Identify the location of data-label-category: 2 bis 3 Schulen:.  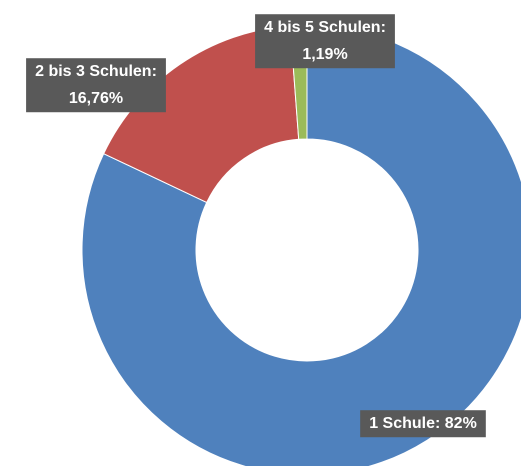
(96, 71).